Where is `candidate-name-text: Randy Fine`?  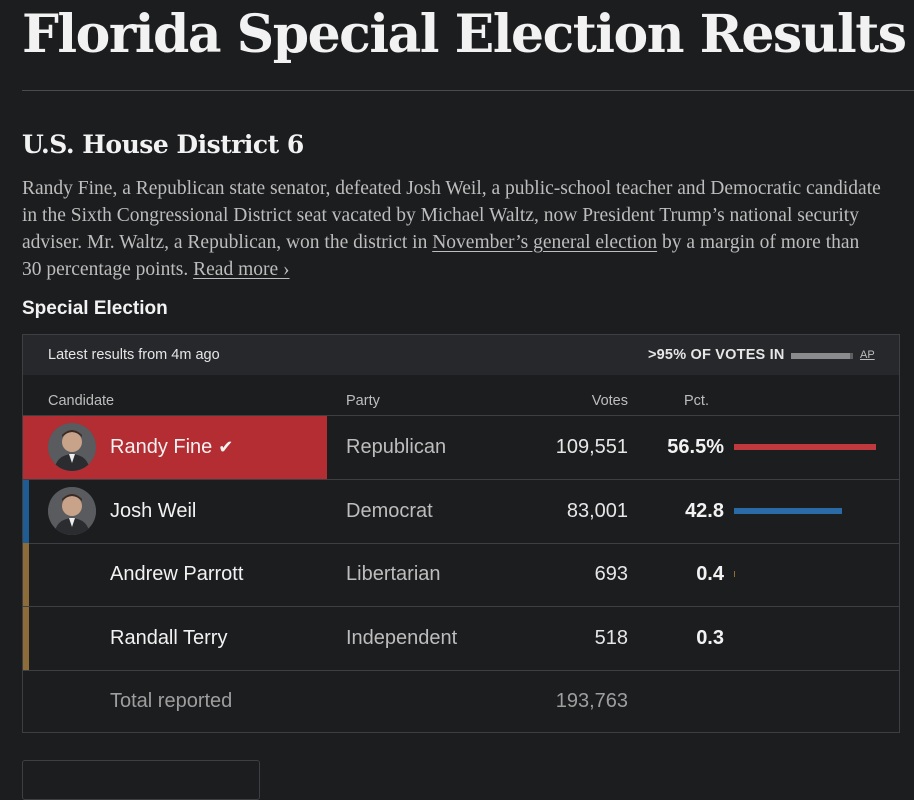
candidate-name-text: Randy Fine is located at coordinates (161, 447).